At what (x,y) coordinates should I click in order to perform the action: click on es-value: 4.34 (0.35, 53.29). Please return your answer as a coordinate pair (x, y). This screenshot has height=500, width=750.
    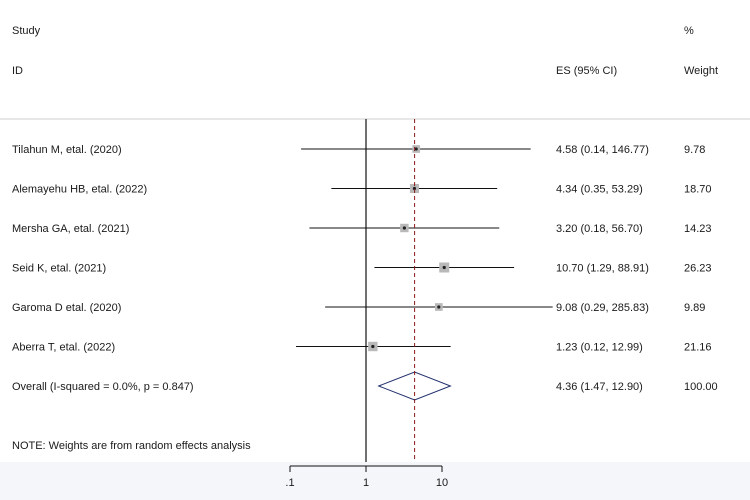
    Looking at the image, I should click on (599, 190).